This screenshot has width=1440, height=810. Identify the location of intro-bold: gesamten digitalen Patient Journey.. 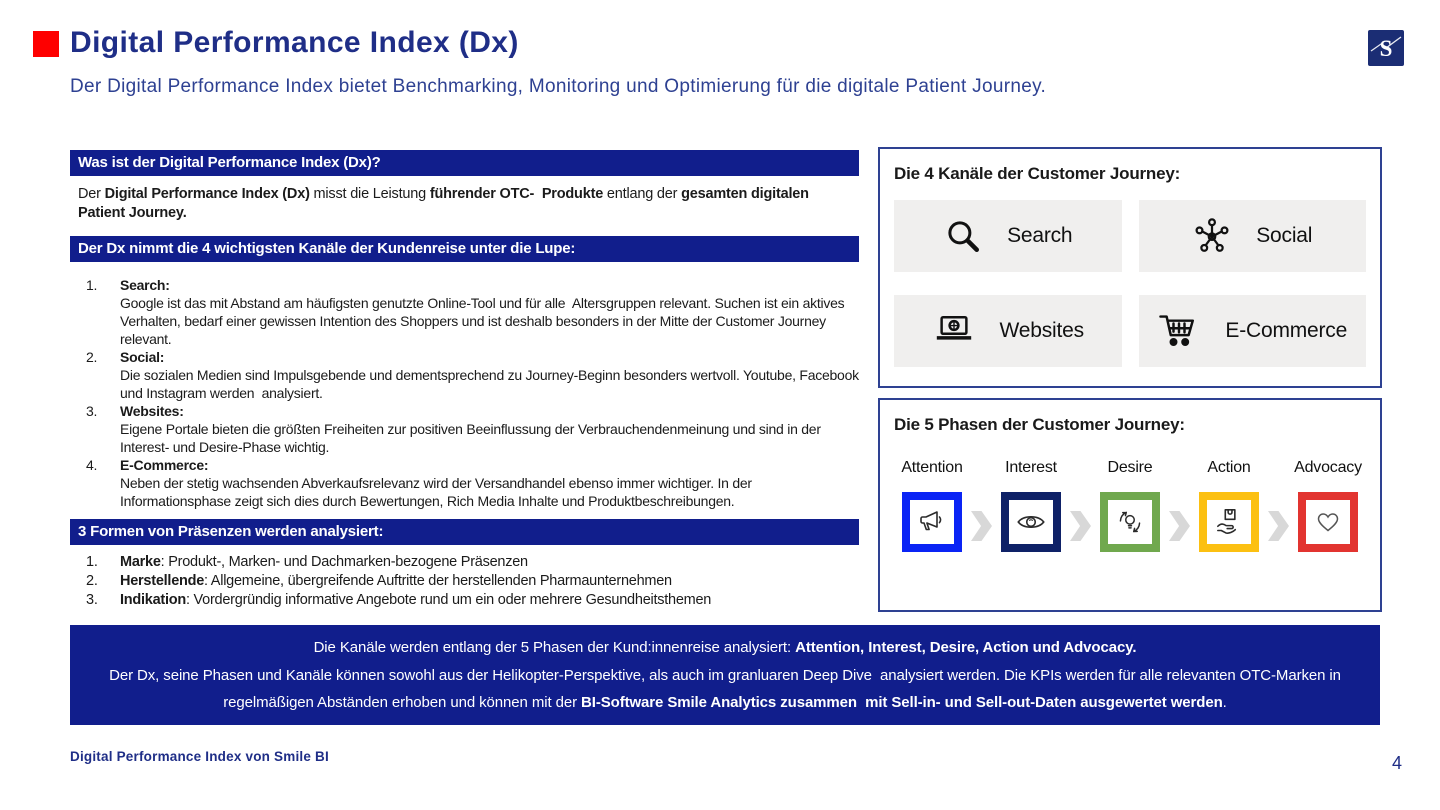
(443, 203).